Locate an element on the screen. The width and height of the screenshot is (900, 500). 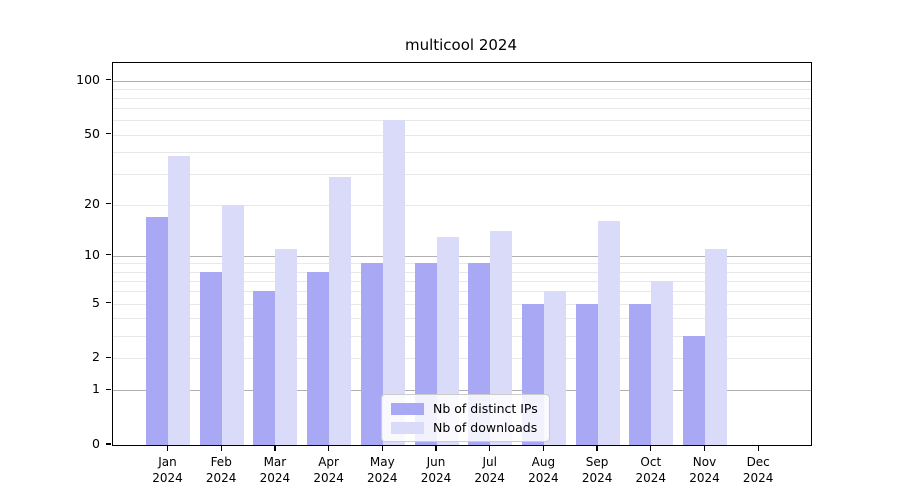
chart-title: multicool 2024 is located at coordinates (461, 45).